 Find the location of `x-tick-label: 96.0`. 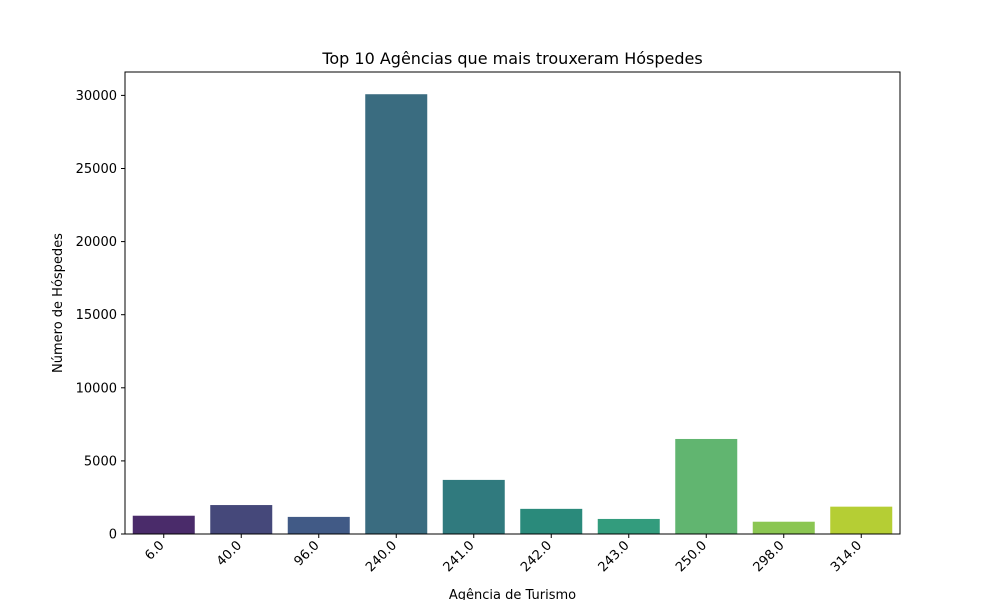

x-tick-label: 96.0 is located at coordinates (306, 553).